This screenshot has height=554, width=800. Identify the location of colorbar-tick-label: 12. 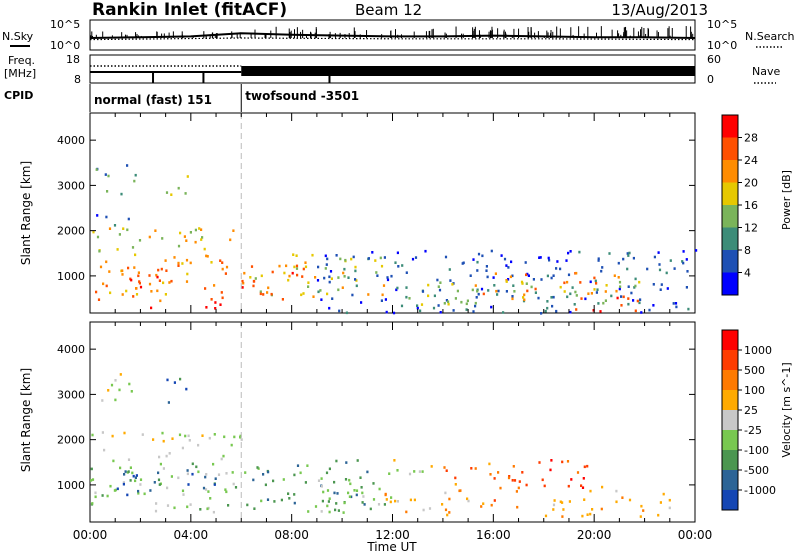
(751, 228).